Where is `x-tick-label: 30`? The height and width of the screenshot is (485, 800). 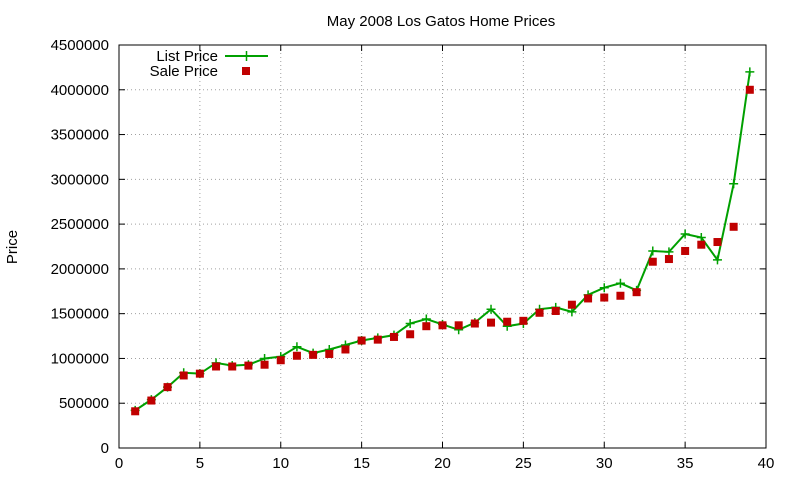
x-tick-label: 30 is located at coordinates (604, 463).